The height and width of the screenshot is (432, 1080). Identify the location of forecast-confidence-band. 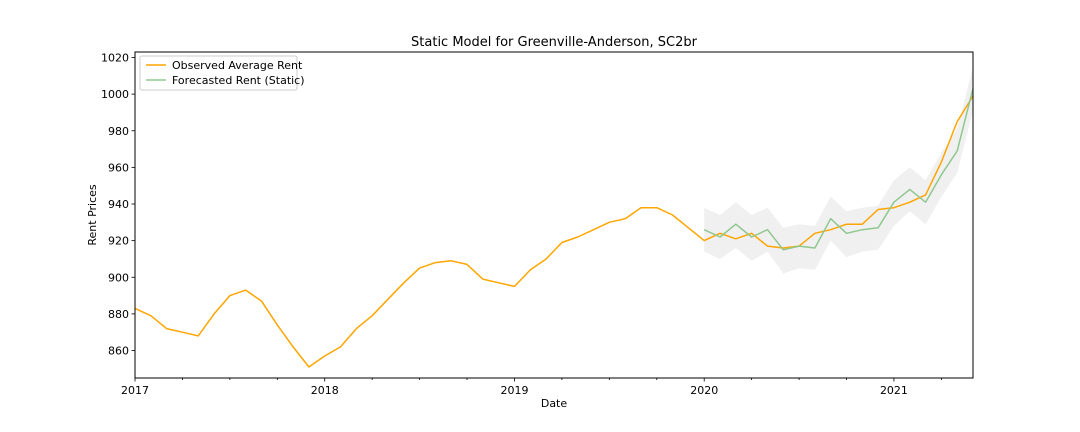
(838, 170).